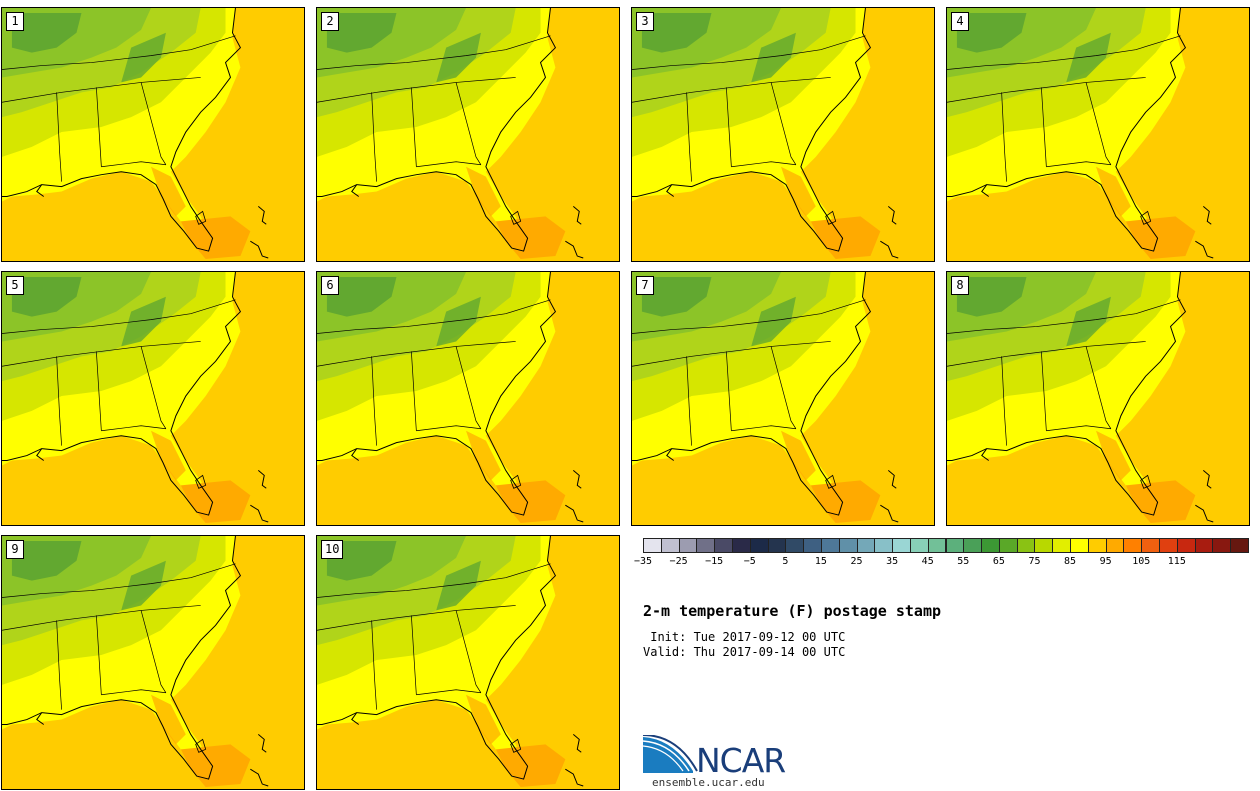  I want to click on stamp-number-label: 5, so click(15, 285).